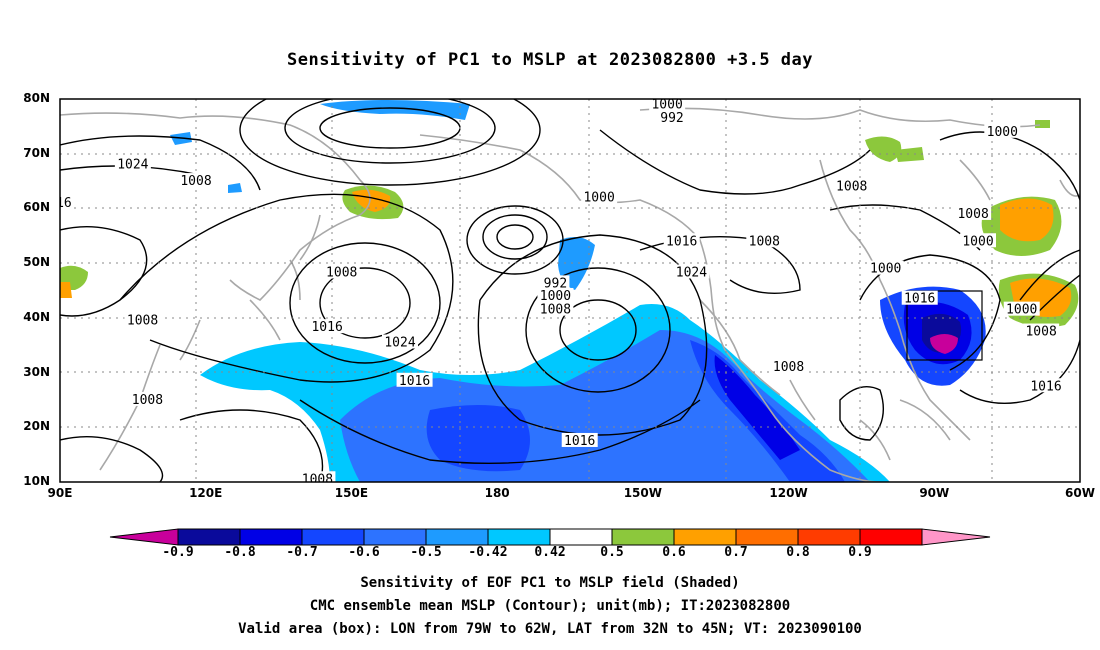 The image size is (1100, 650). Describe the element at coordinates (736, 552) in the screenshot. I see `colorbar-label: 0.7` at that location.